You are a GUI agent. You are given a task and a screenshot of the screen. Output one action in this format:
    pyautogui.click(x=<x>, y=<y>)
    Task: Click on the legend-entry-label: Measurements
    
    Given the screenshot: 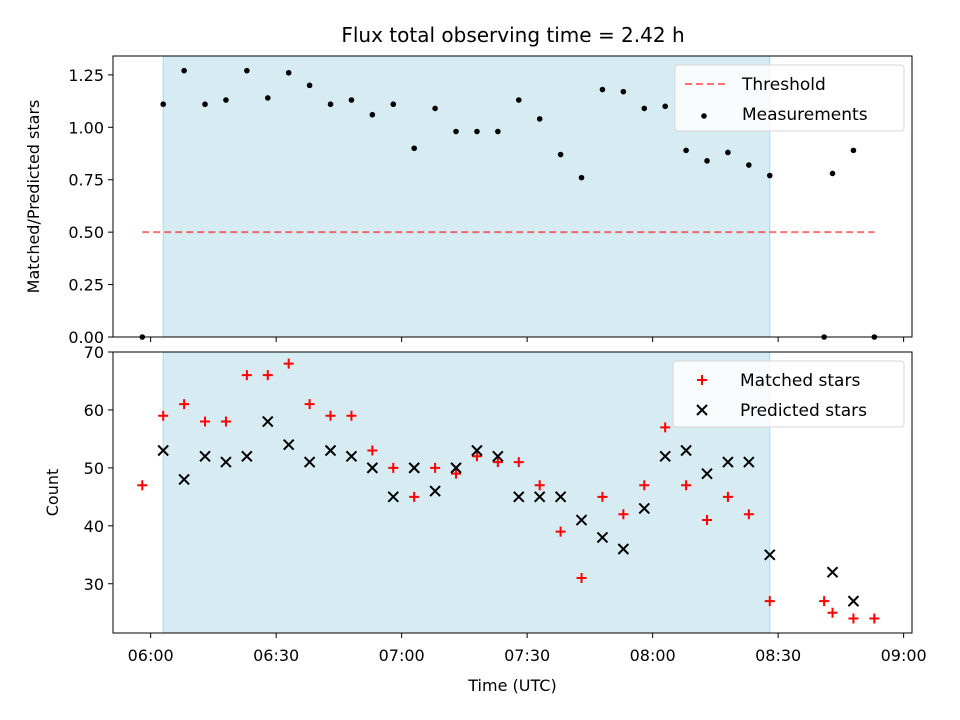 What is the action you would take?
    pyautogui.click(x=805, y=115)
    